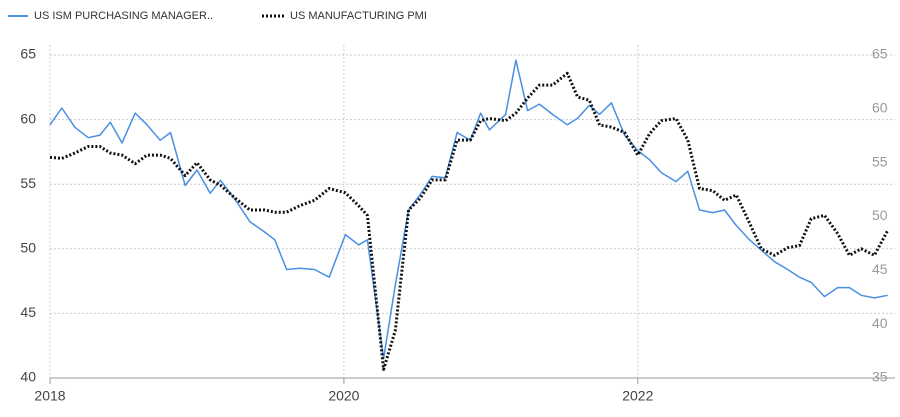 Image resolution: width=900 pixels, height=417 pixels. What do you see at coordinates (49, 396) in the screenshot?
I see `x-tick-label: 2018` at bounding box center [49, 396].